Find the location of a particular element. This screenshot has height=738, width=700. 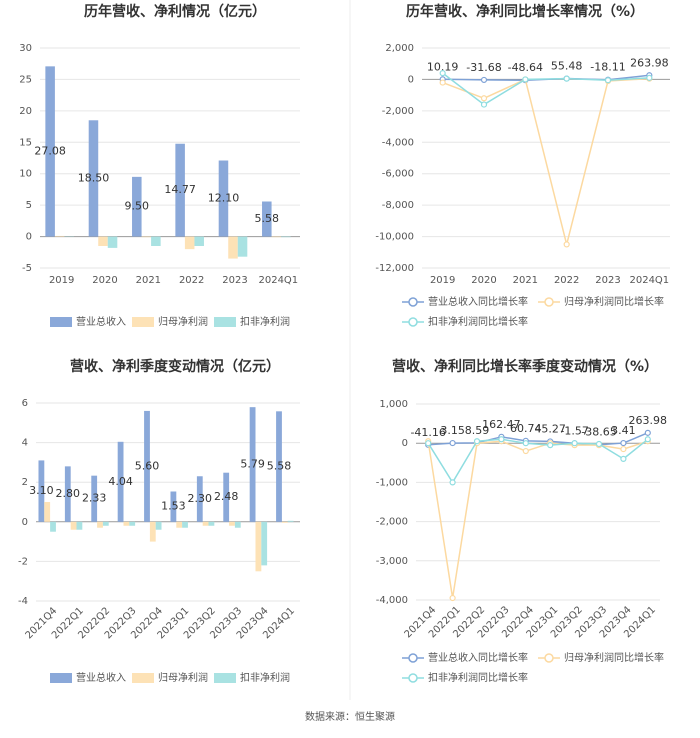

chart-title: 营收、净利季度变动情况（亿元） is located at coordinates (175, 366).